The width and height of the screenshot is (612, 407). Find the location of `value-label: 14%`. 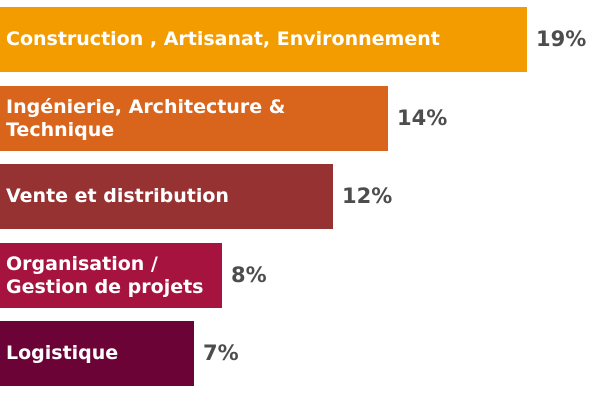

value-label: 14% is located at coordinates (422, 118).